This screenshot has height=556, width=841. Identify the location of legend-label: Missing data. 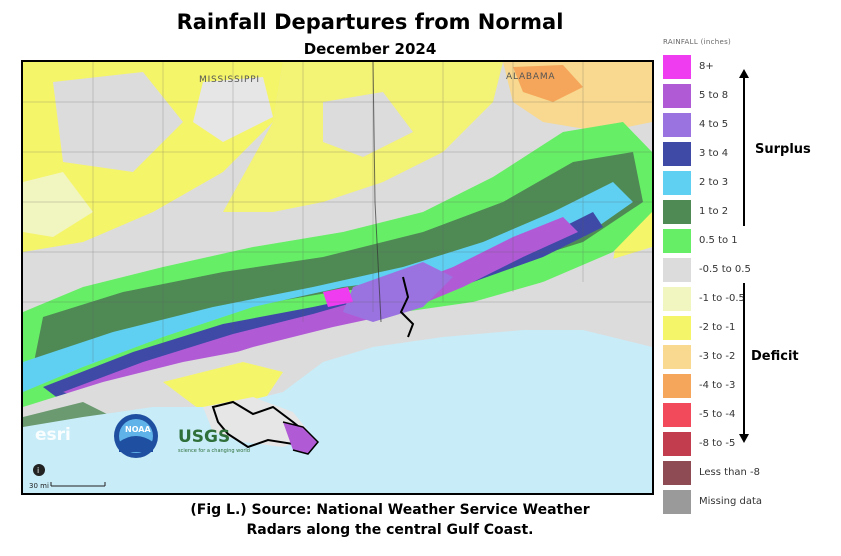
(730, 501).